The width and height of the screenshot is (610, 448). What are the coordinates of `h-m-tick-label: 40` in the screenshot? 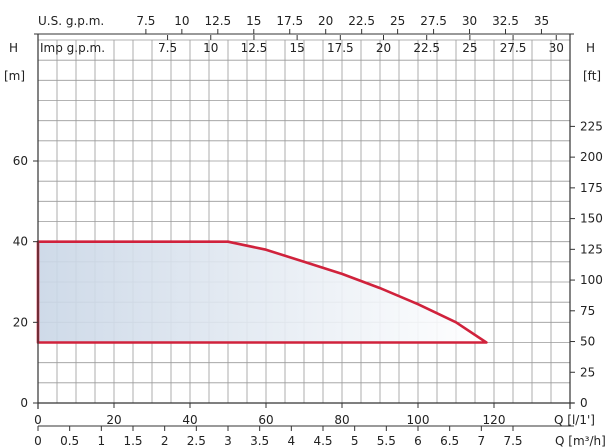 It's located at (20, 242).